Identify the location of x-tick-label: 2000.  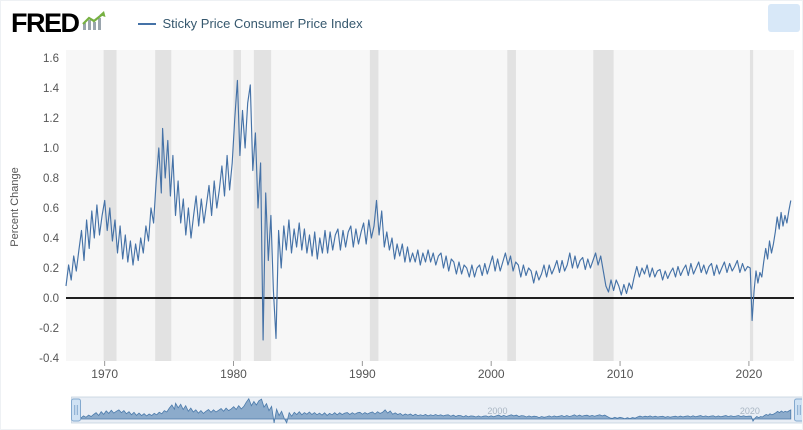
(491, 374).